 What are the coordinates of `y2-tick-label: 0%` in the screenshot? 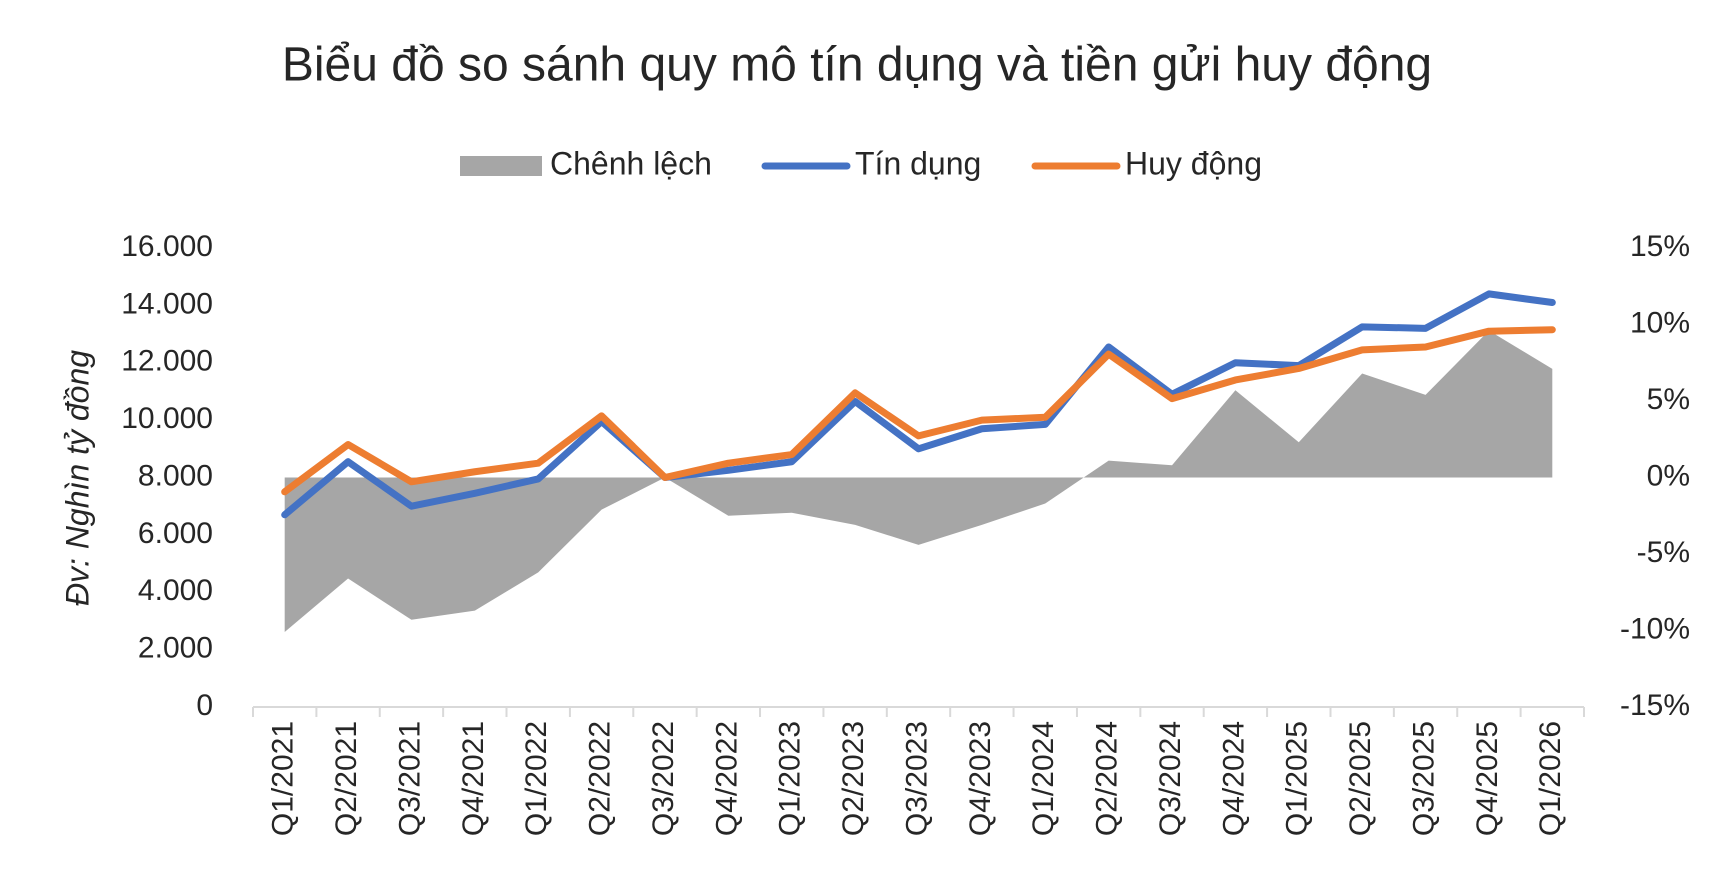 It's located at (1668, 475).